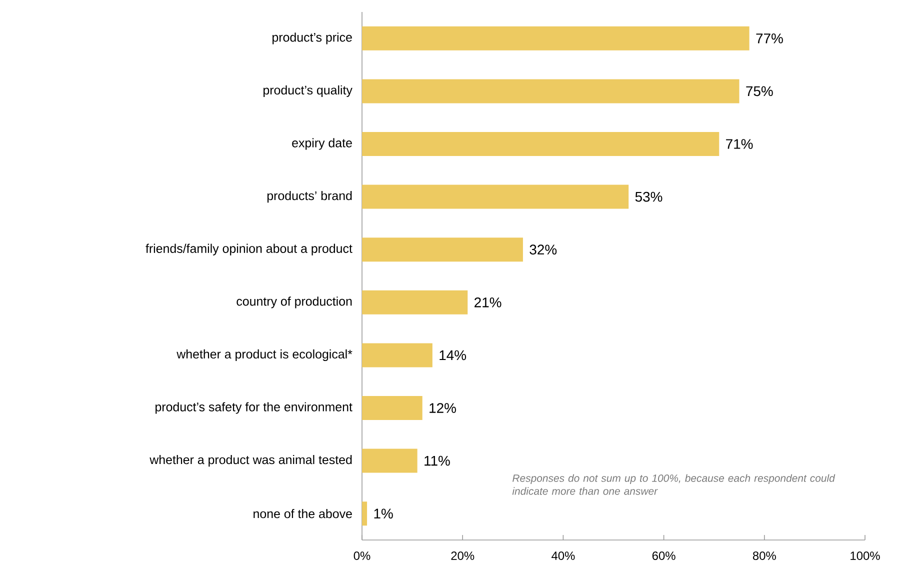 The height and width of the screenshot is (579, 909). Describe the element at coordinates (543, 249) in the screenshot. I see `data-label: 32%` at that location.